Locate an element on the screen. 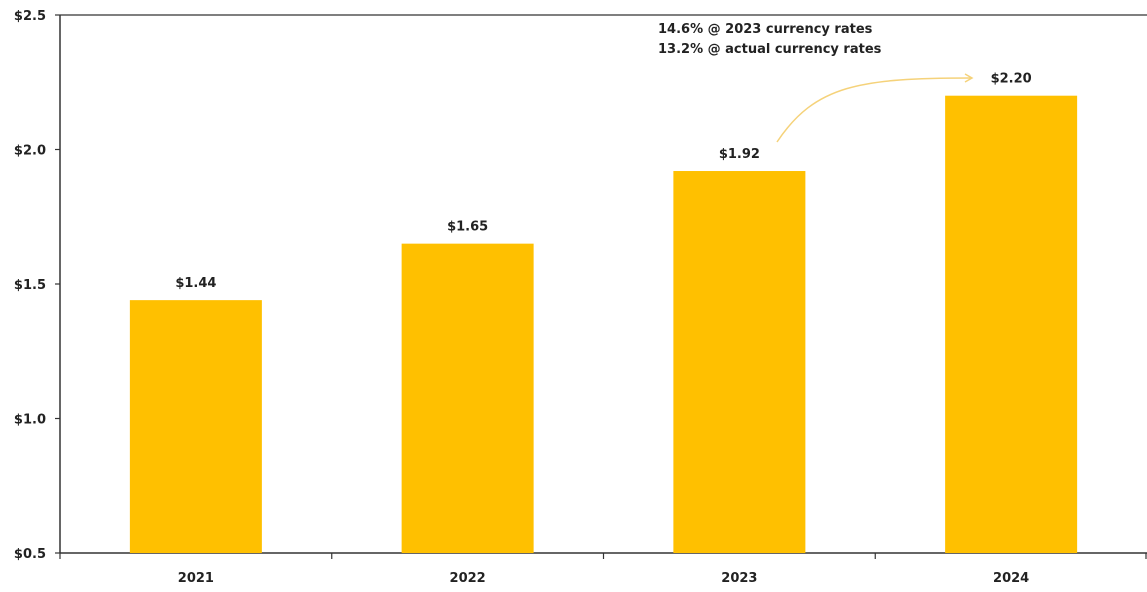 Image resolution: width=1147 pixels, height=592 pixels. x-tick-label: 2021 is located at coordinates (196, 578).